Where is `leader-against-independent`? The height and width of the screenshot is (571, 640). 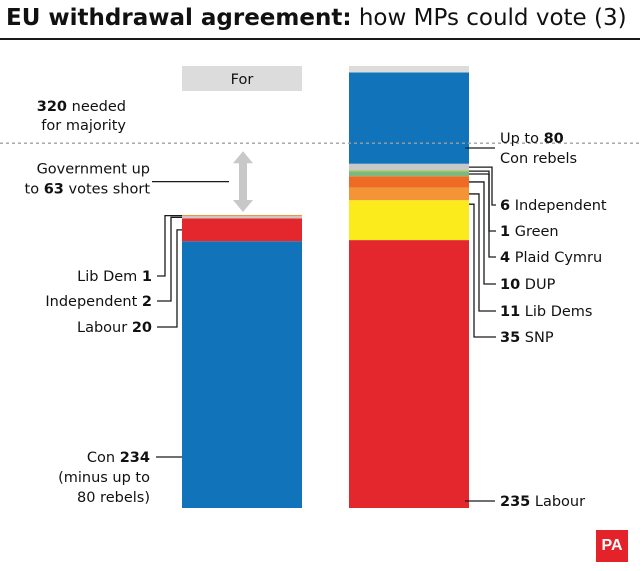
leader-against-independent is located at coordinates (482, 186).